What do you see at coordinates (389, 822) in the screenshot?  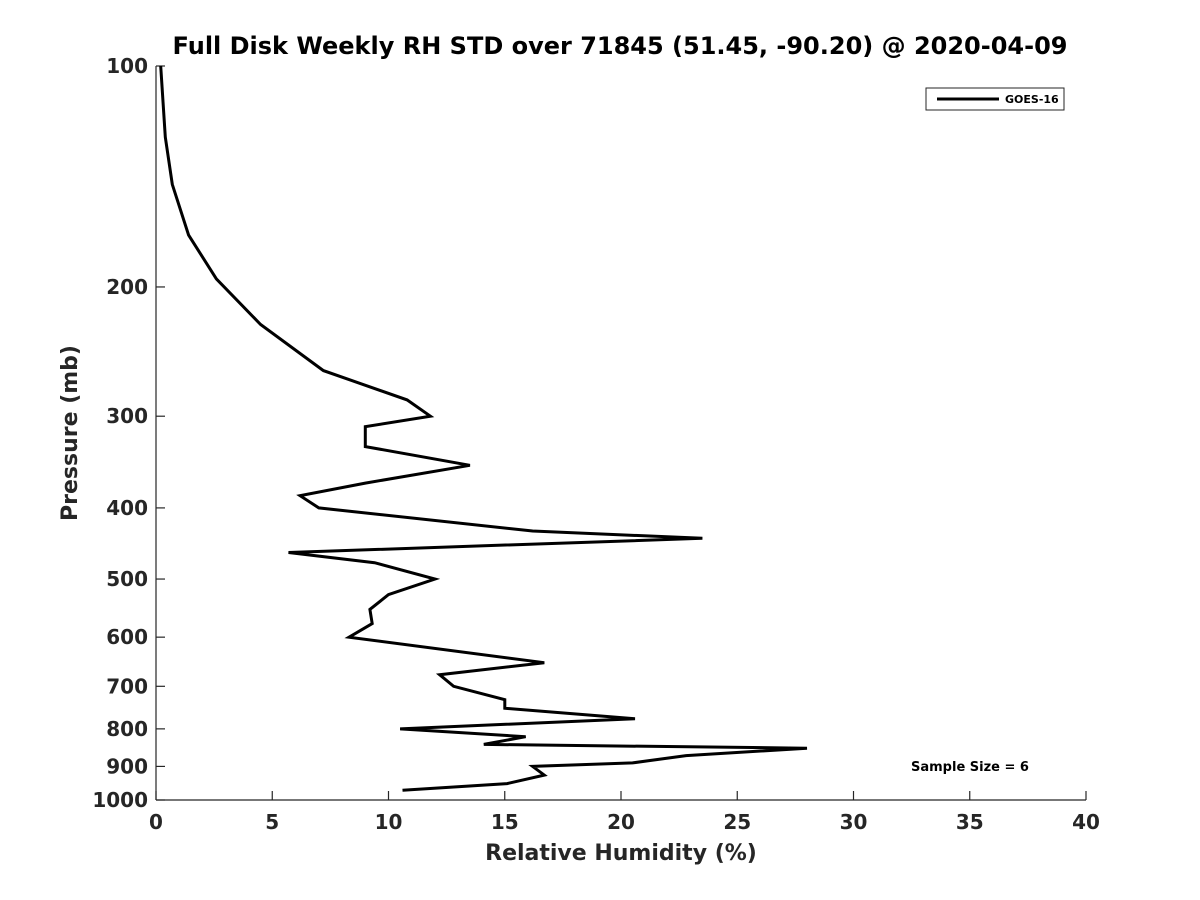 I see `x-tick-label: 10` at bounding box center [389, 822].